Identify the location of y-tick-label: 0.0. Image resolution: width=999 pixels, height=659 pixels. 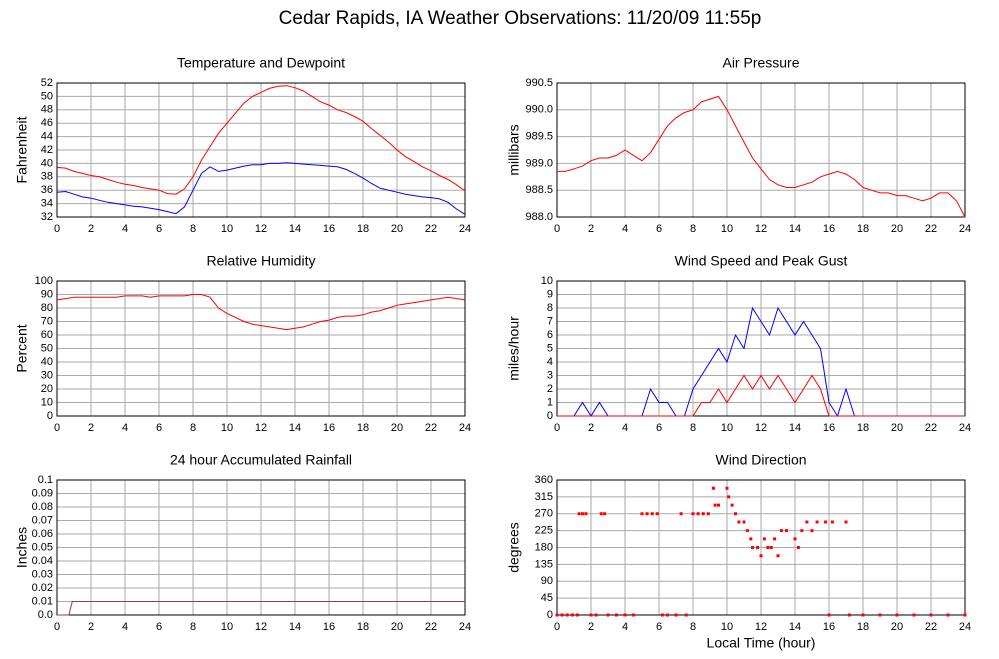
(45, 615).